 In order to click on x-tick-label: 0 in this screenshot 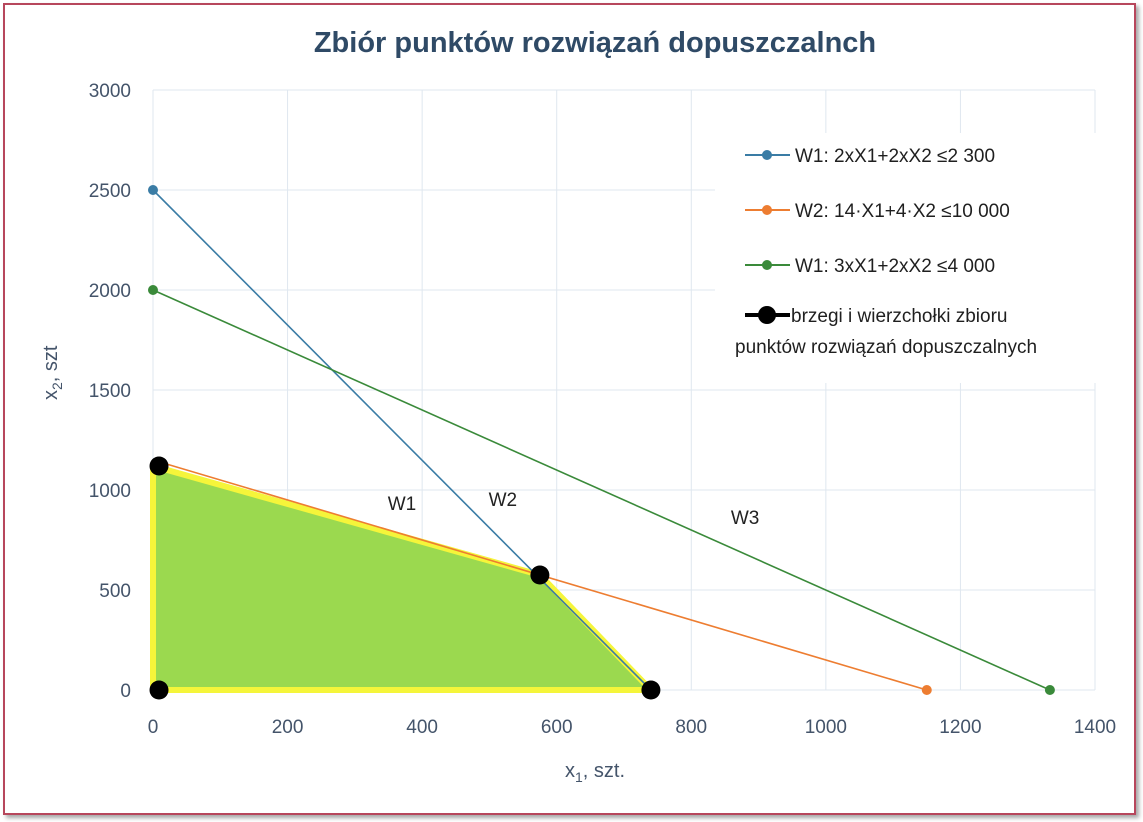, I will do `click(153, 727)`.